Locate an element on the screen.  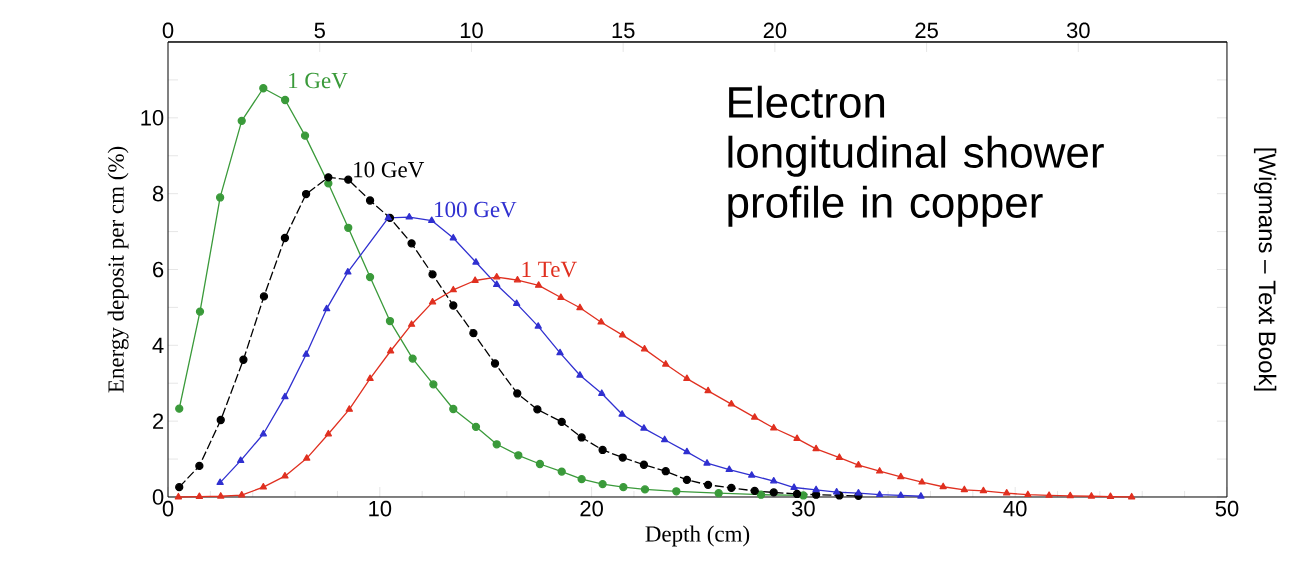
x-tick-label: 50 is located at coordinates (1227, 508).